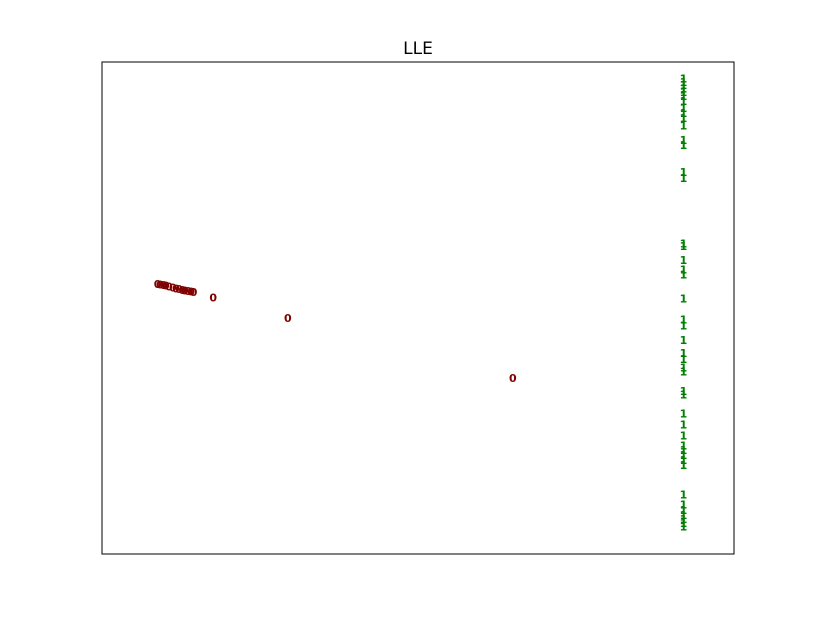 The height and width of the screenshot is (619, 815). I want to click on point-label-series-1-32: 1, so click(684, 435).